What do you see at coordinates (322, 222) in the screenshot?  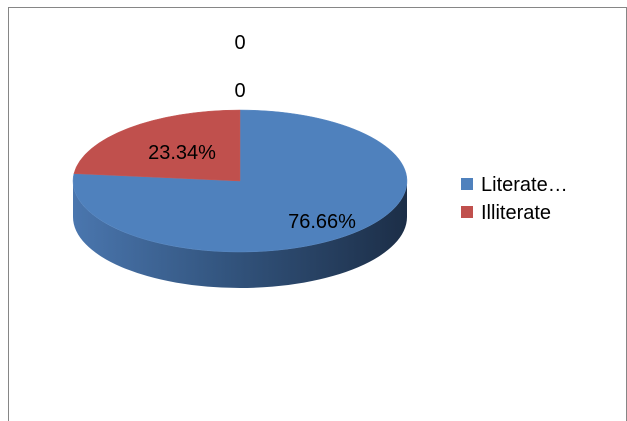 I see `data-label-literate: 76.66%` at bounding box center [322, 222].